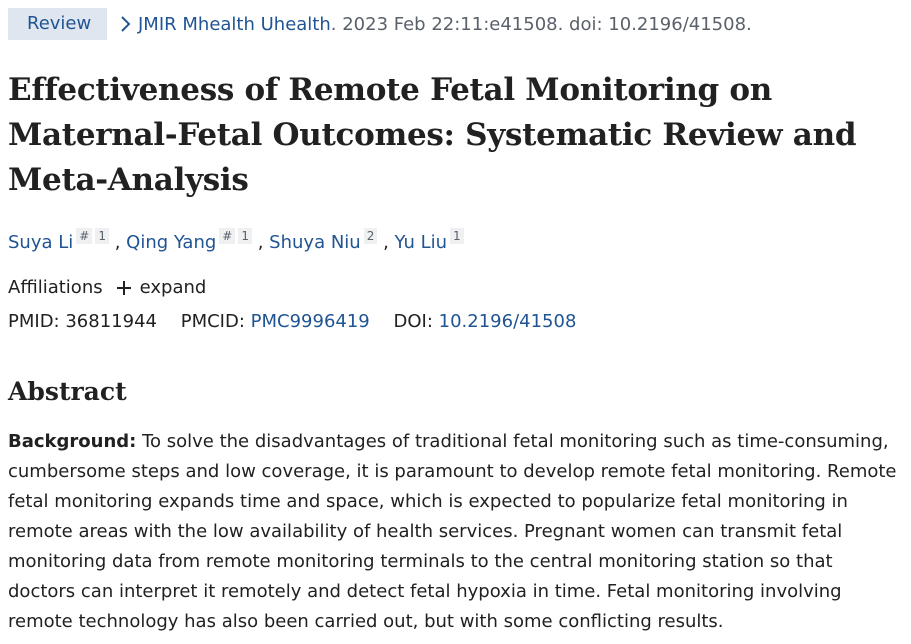 The height and width of the screenshot is (644, 911). Describe the element at coordinates (310, 321) in the screenshot. I see `pmcid-link: PMC9996419` at that location.